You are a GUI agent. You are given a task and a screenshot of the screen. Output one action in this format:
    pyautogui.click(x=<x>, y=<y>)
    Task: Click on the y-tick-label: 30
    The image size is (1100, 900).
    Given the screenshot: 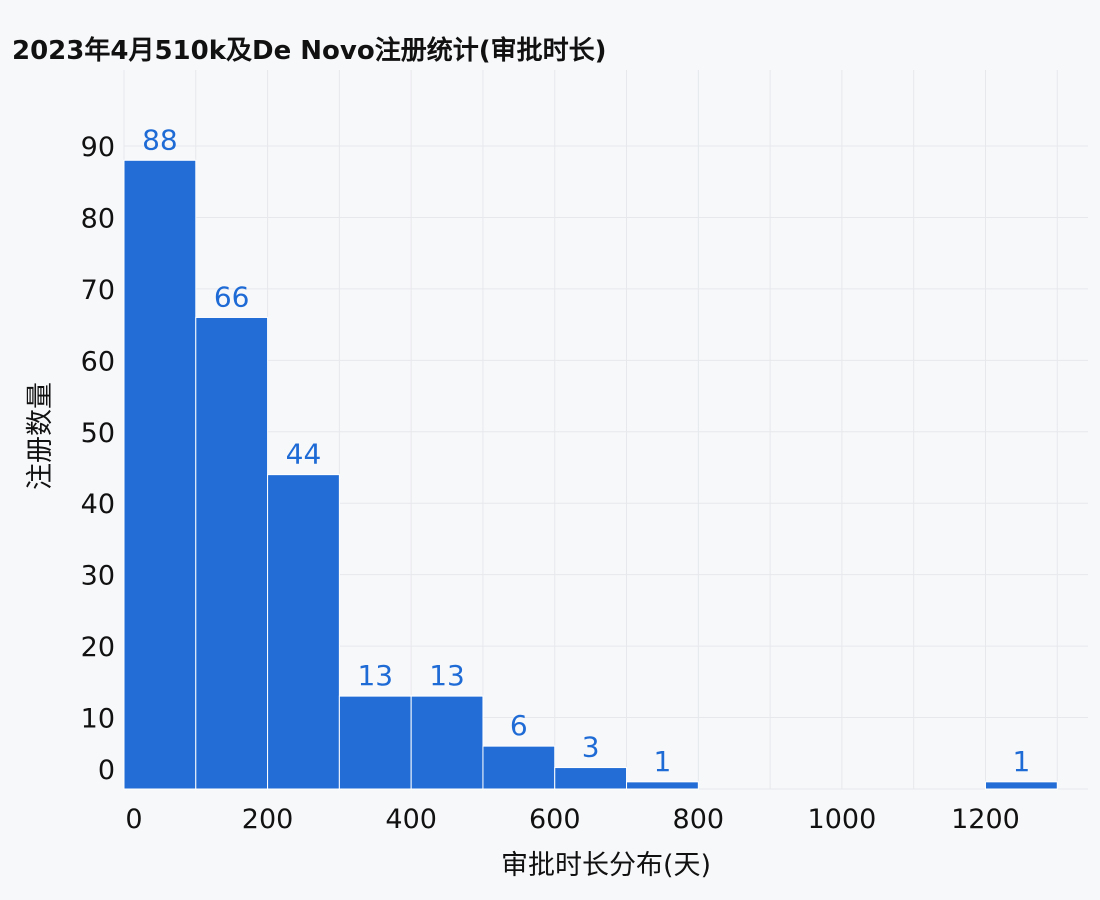 What is the action you would take?
    pyautogui.click(x=98, y=576)
    